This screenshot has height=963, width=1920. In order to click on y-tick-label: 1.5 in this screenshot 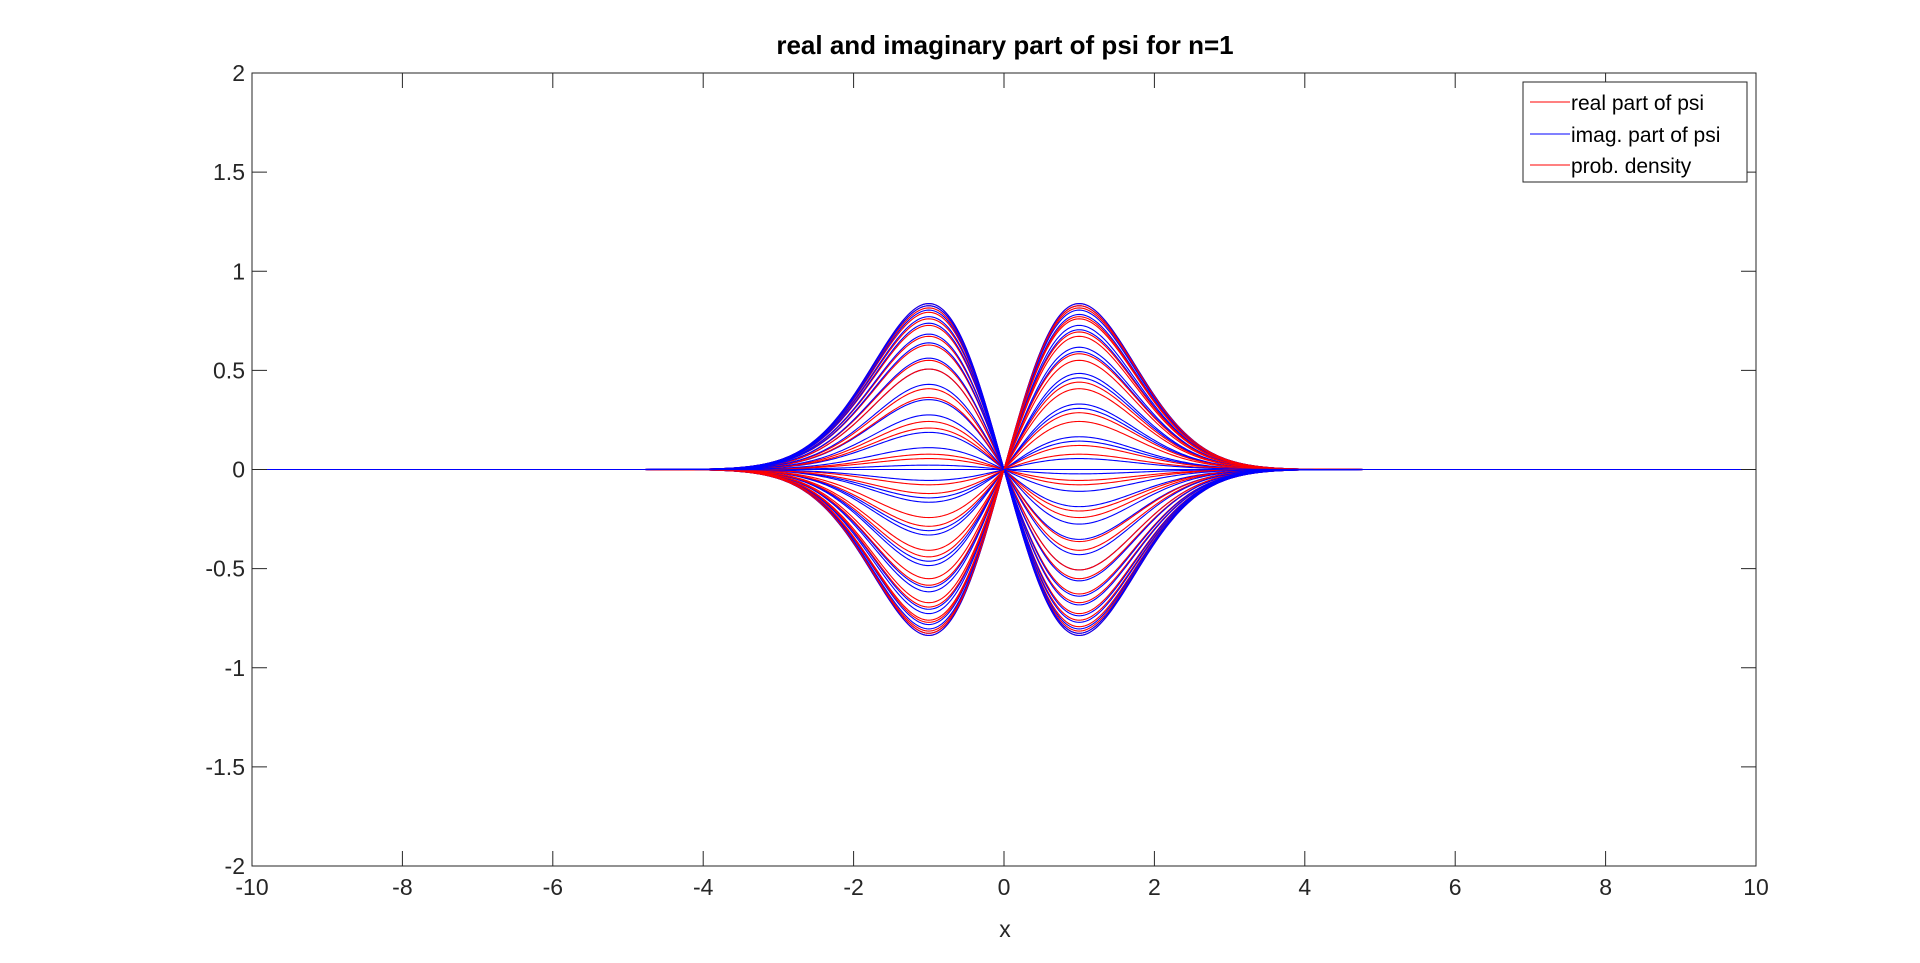, I will do `click(229, 172)`.